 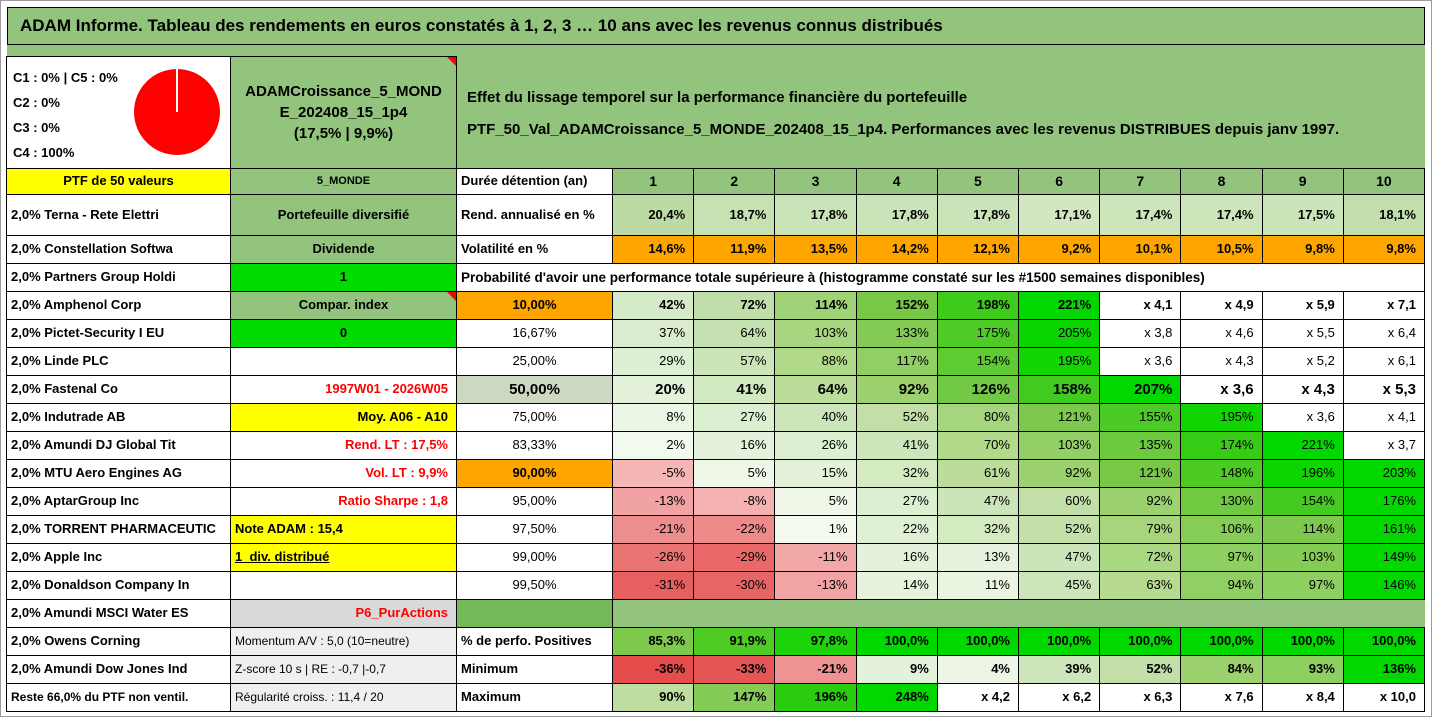 What do you see at coordinates (534, 501) in the screenshot?
I see `row-label-cell: 95,00%` at bounding box center [534, 501].